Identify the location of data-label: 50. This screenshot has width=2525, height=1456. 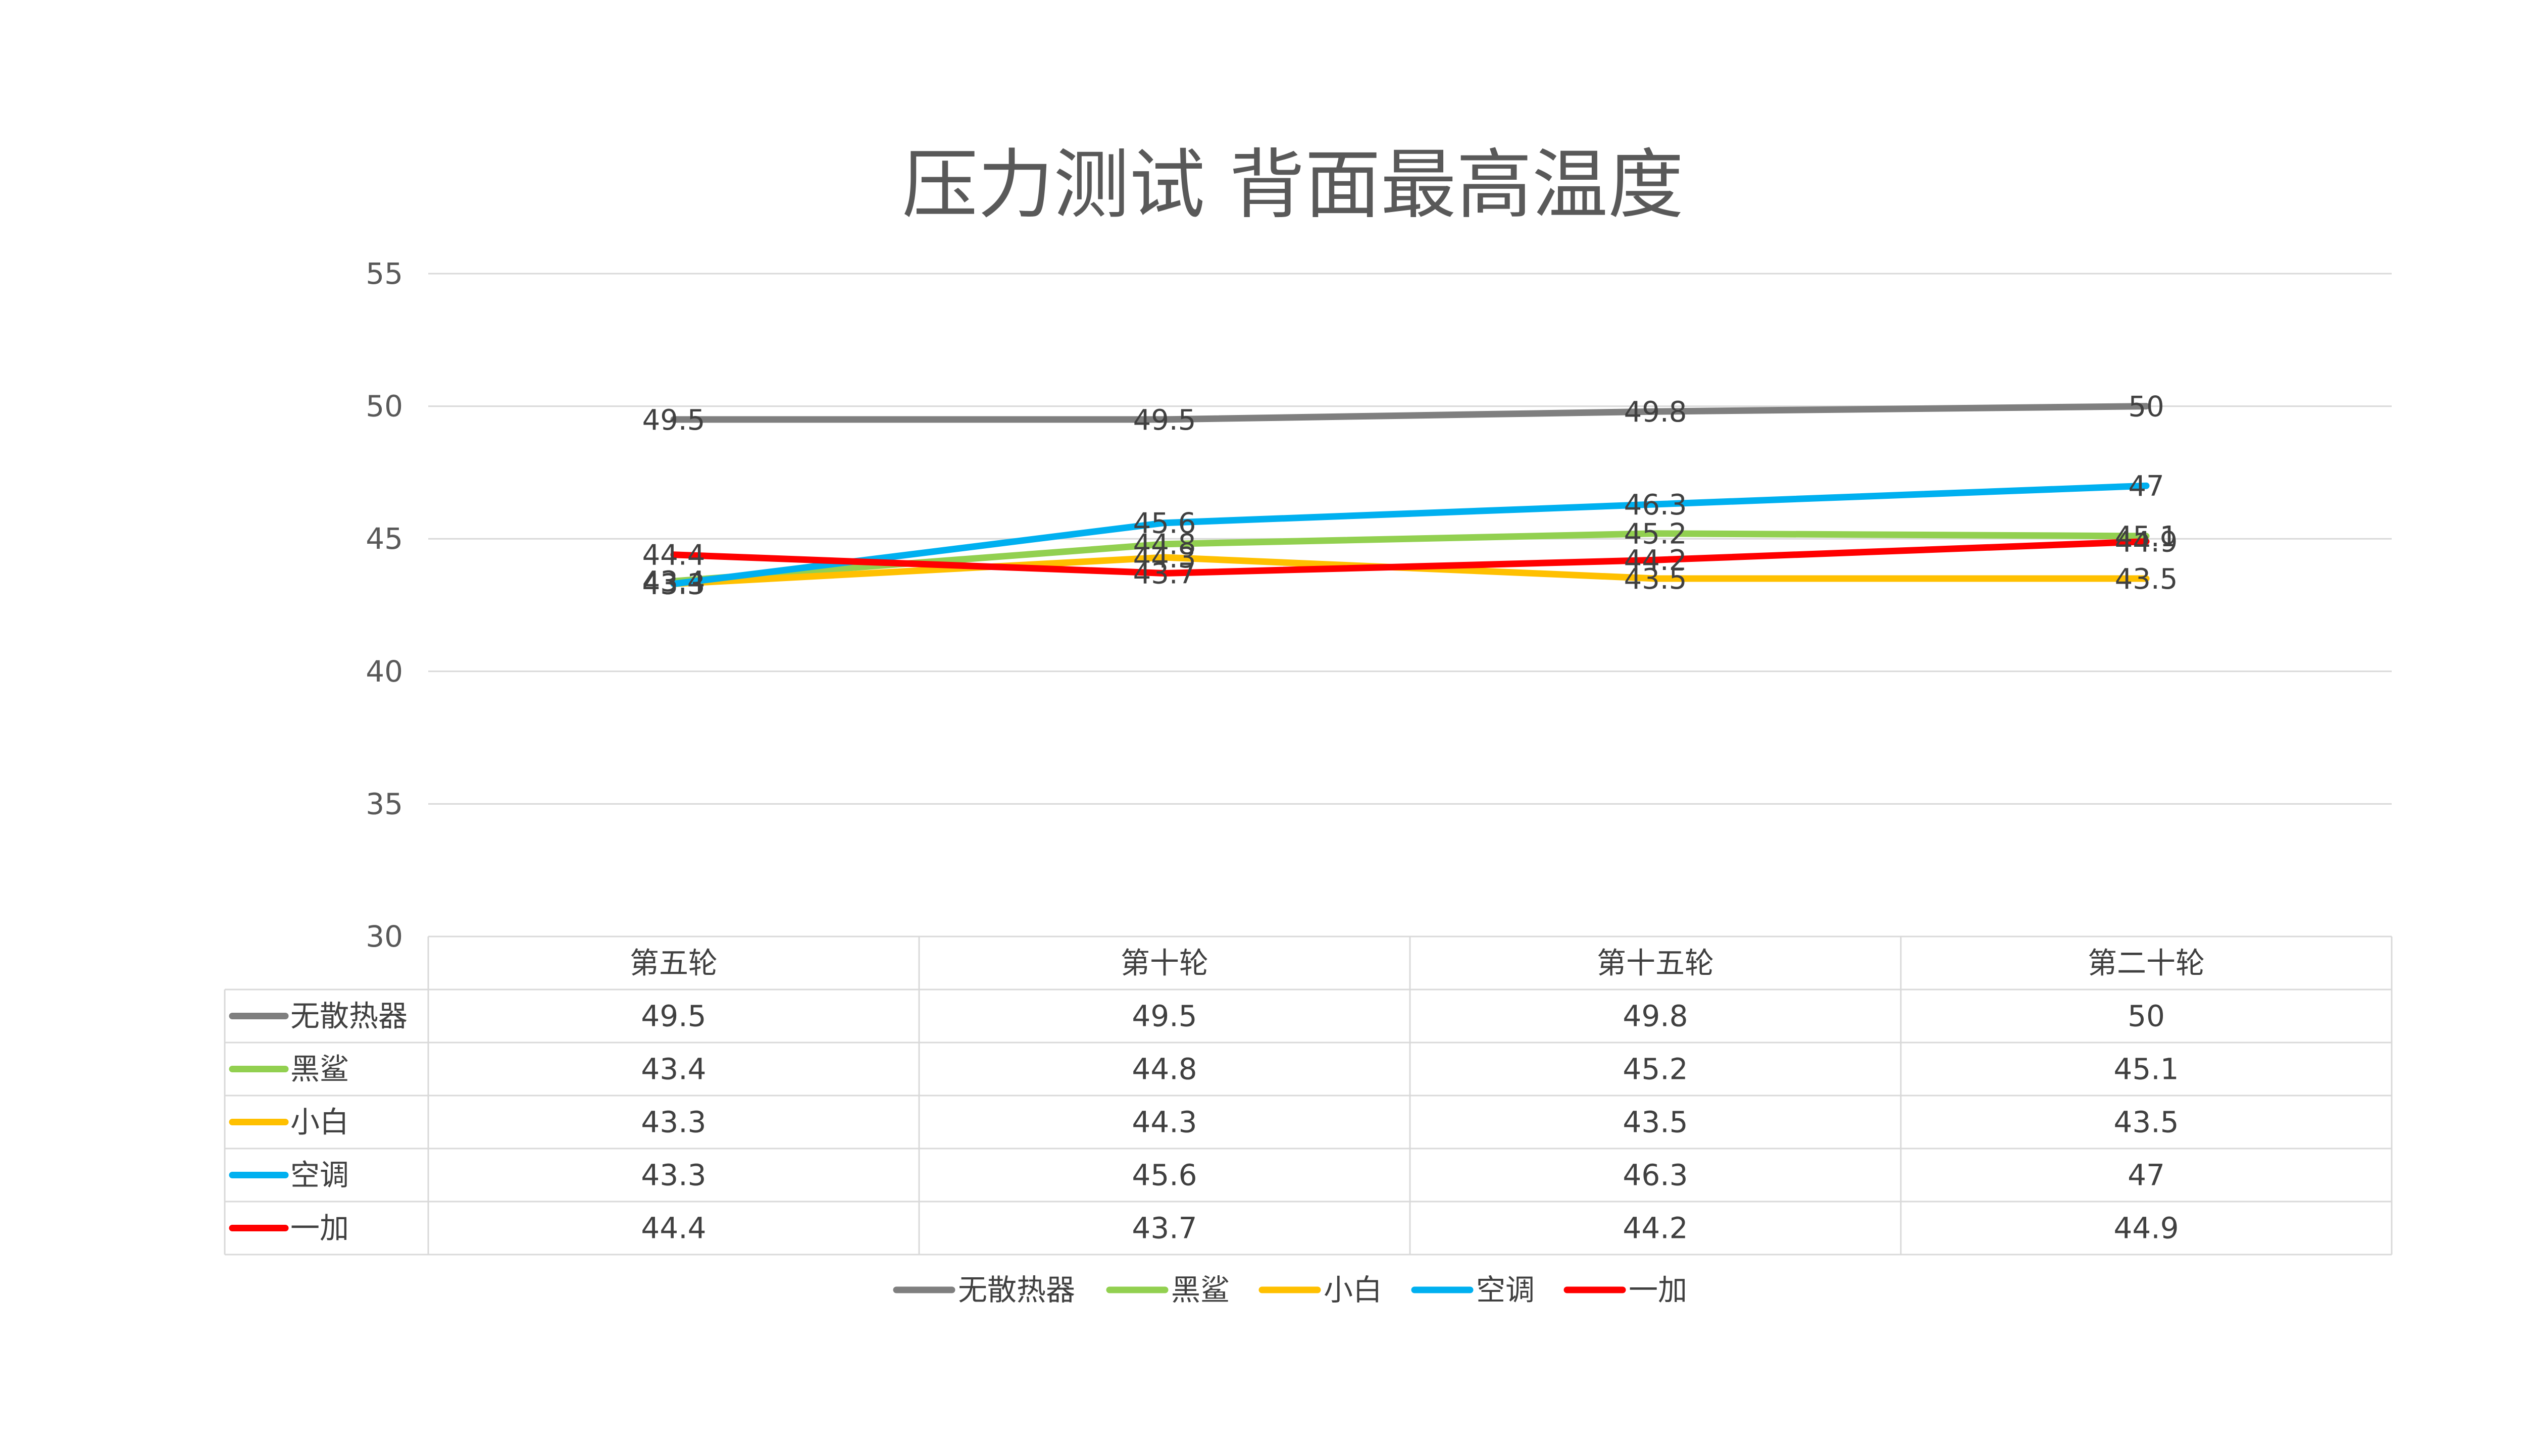
(2146, 407).